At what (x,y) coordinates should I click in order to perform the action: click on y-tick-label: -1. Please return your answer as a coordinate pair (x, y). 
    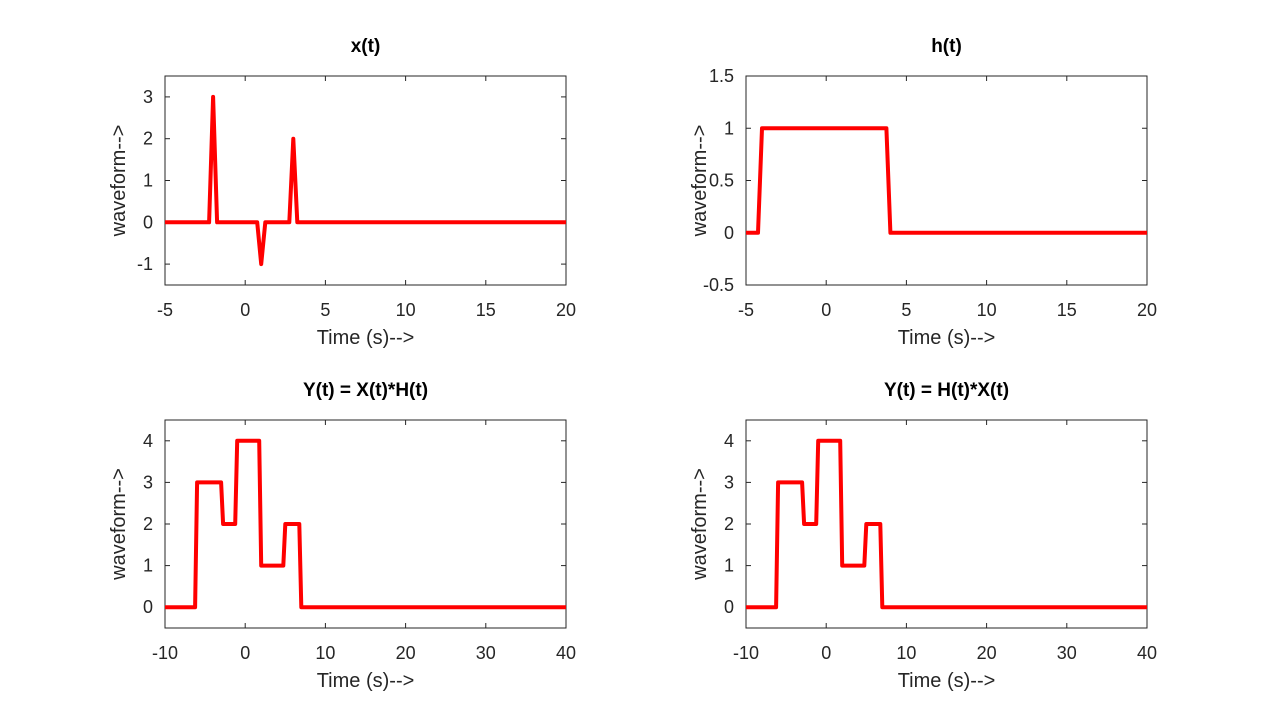
    Looking at the image, I should click on (145, 264).